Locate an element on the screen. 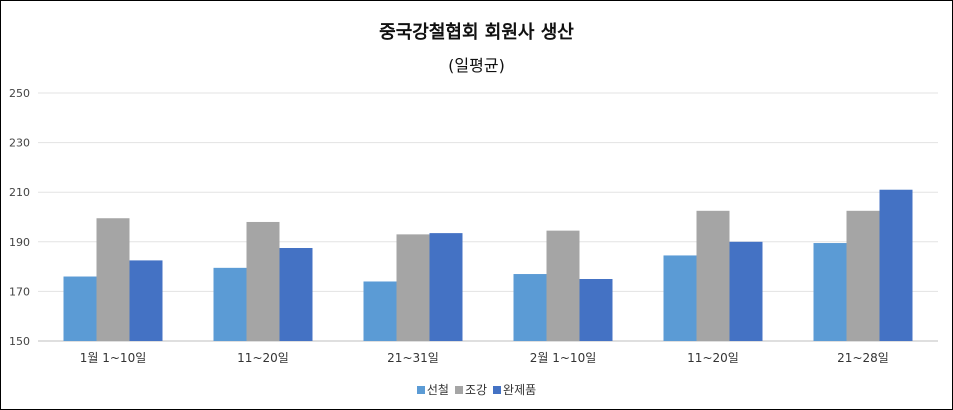  legend-item: 조강 is located at coordinates (471, 389).